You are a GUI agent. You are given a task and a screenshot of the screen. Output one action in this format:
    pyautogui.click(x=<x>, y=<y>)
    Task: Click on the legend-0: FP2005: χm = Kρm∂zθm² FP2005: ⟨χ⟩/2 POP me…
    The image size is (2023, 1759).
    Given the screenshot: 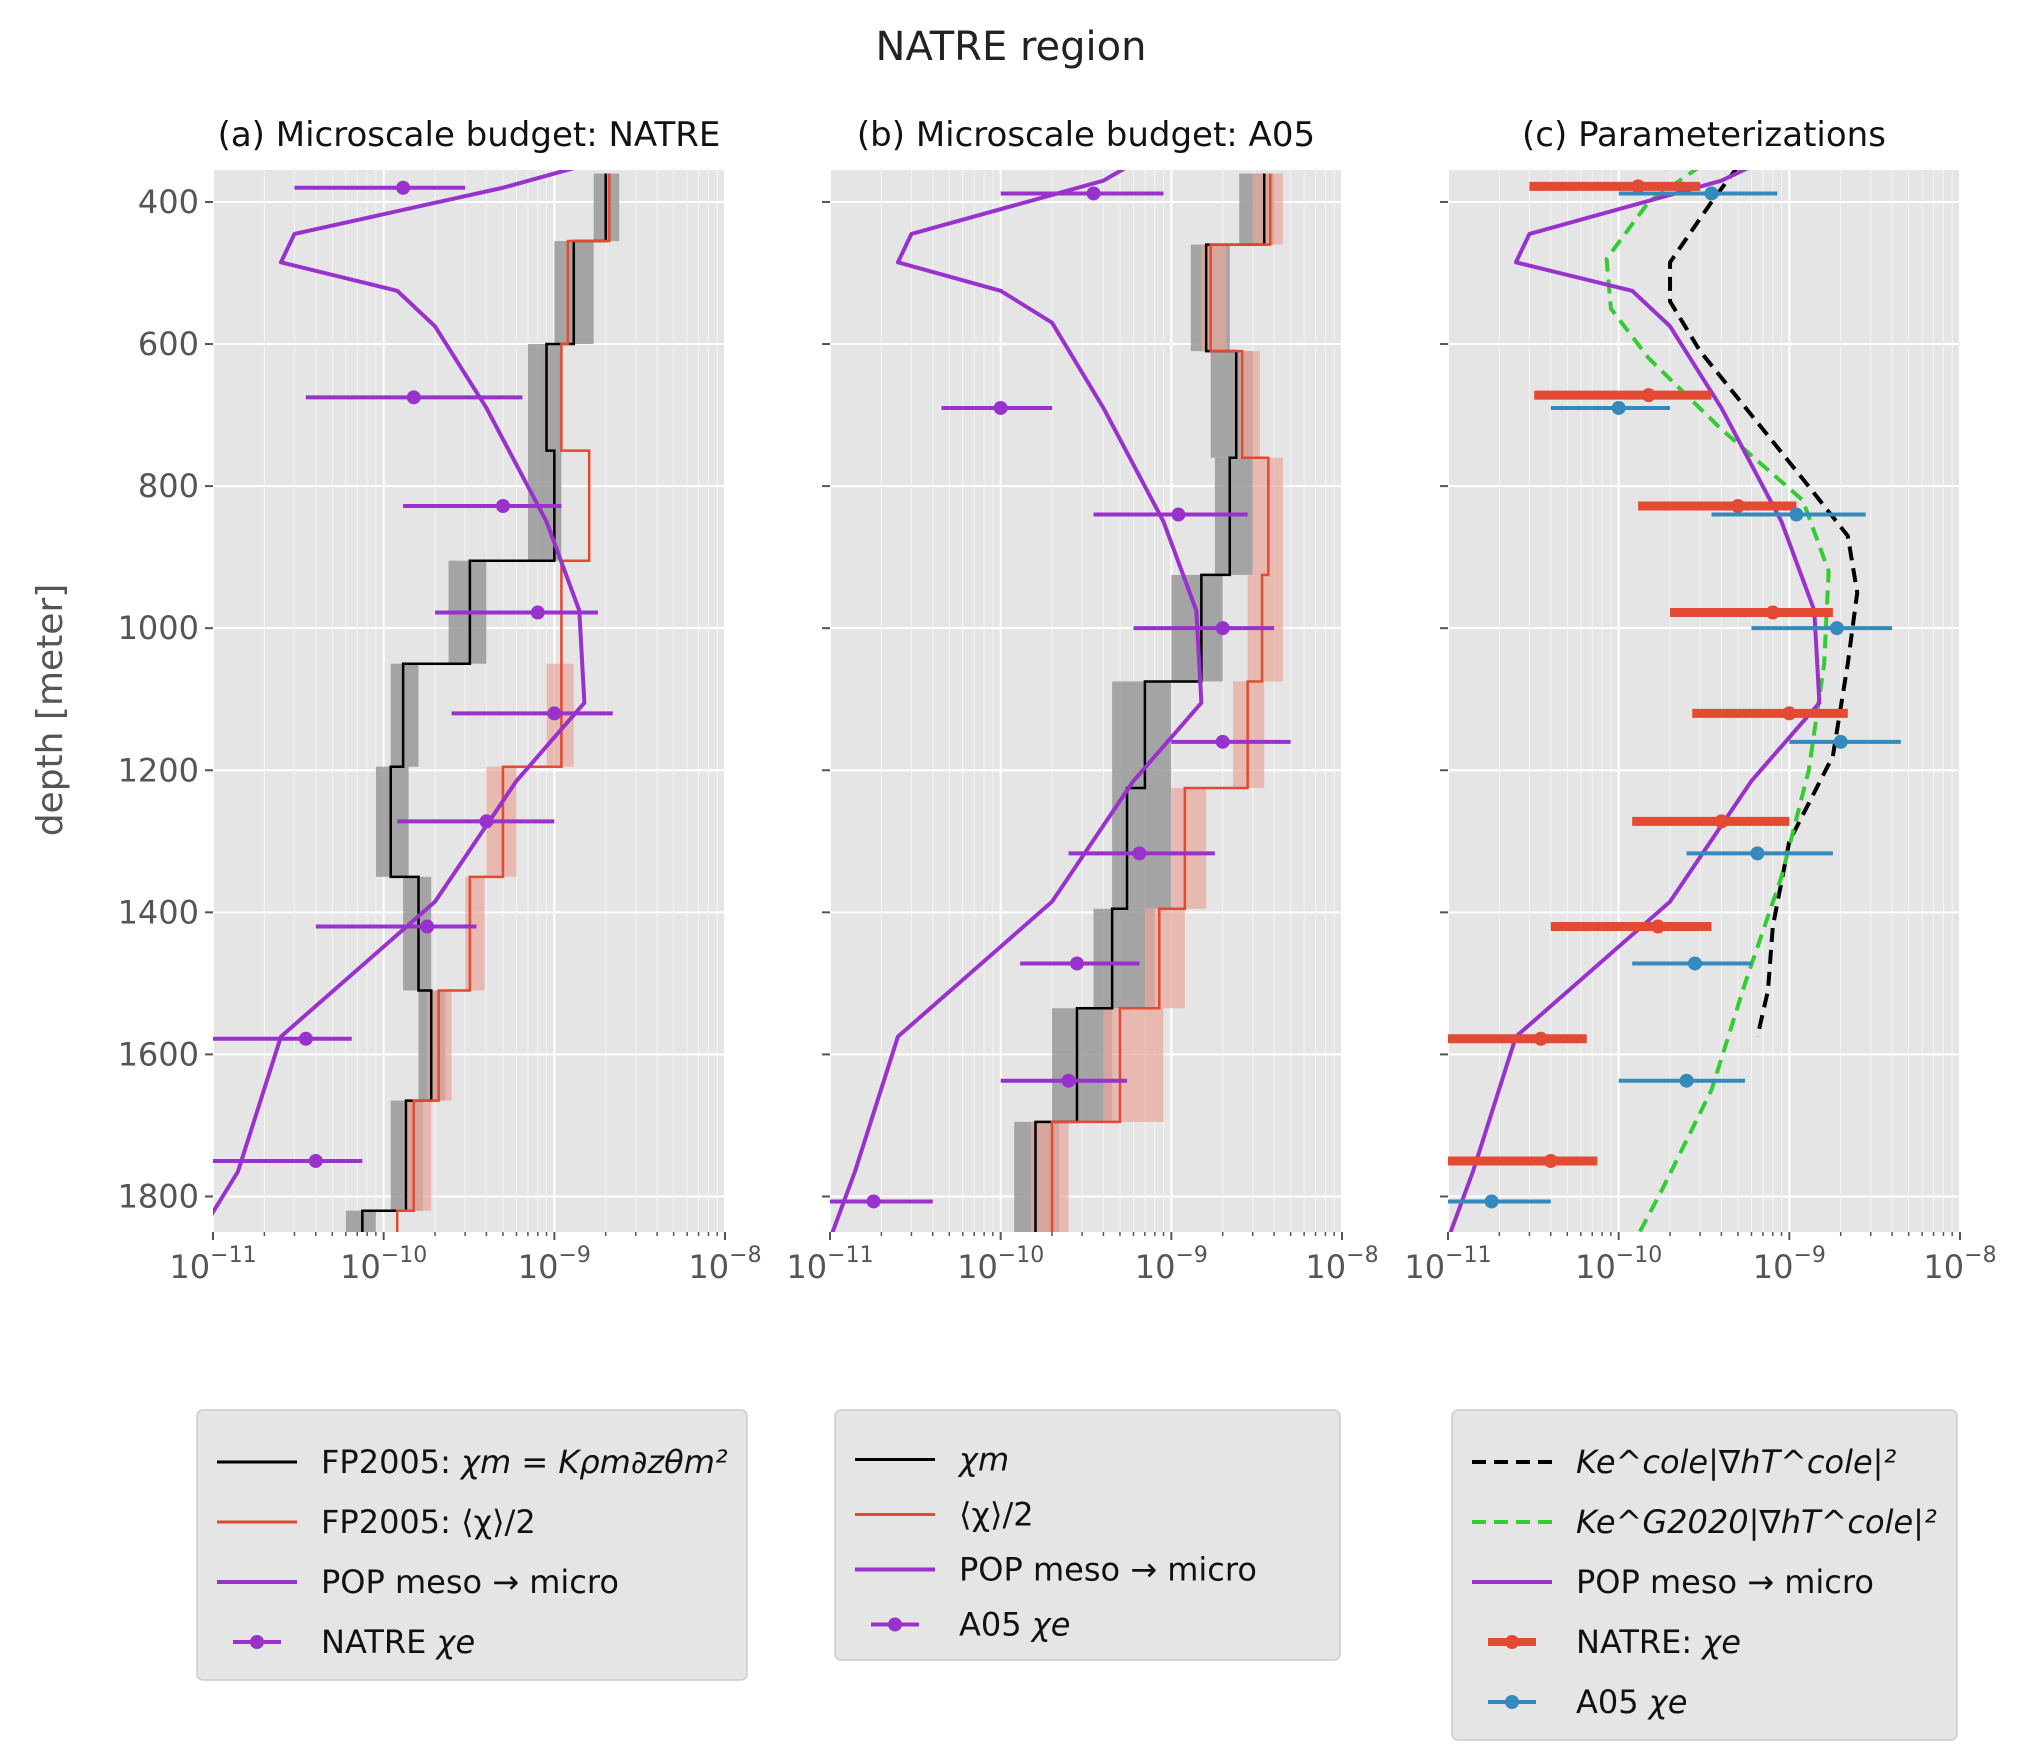 What is the action you would take?
    pyautogui.click(x=472, y=1545)
    